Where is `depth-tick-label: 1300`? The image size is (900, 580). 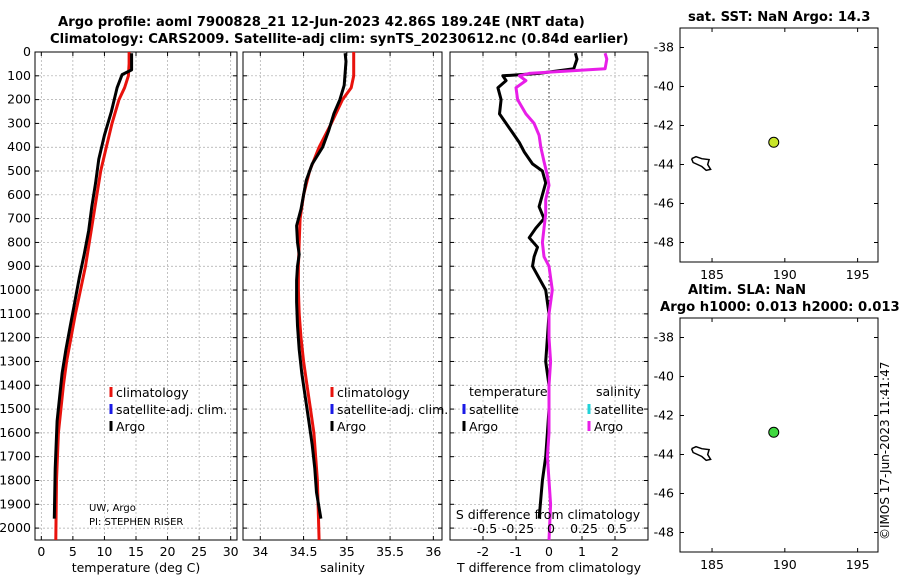
depth-tick-label: 1300 is located at coordinates (15, 360).